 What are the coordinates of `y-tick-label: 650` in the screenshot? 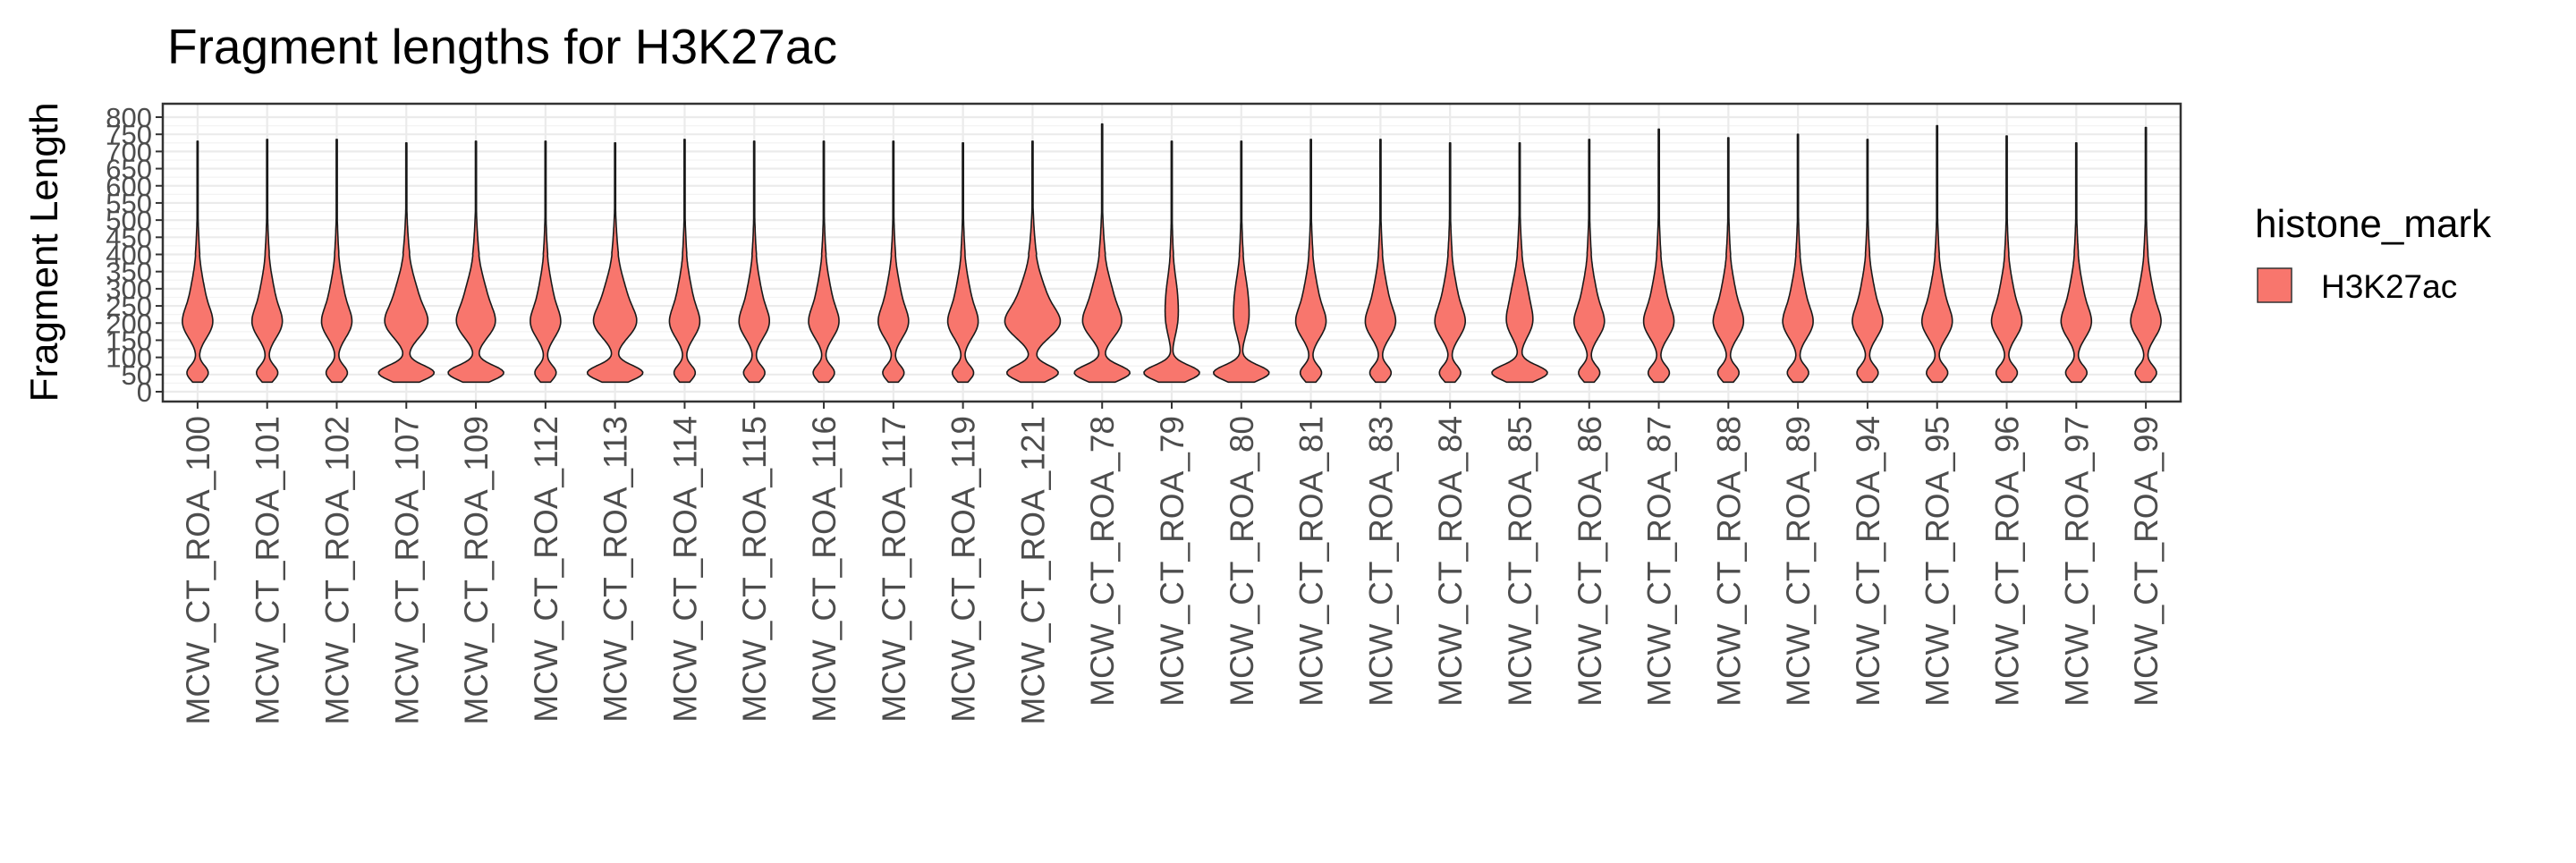 It's located at (129, 169).